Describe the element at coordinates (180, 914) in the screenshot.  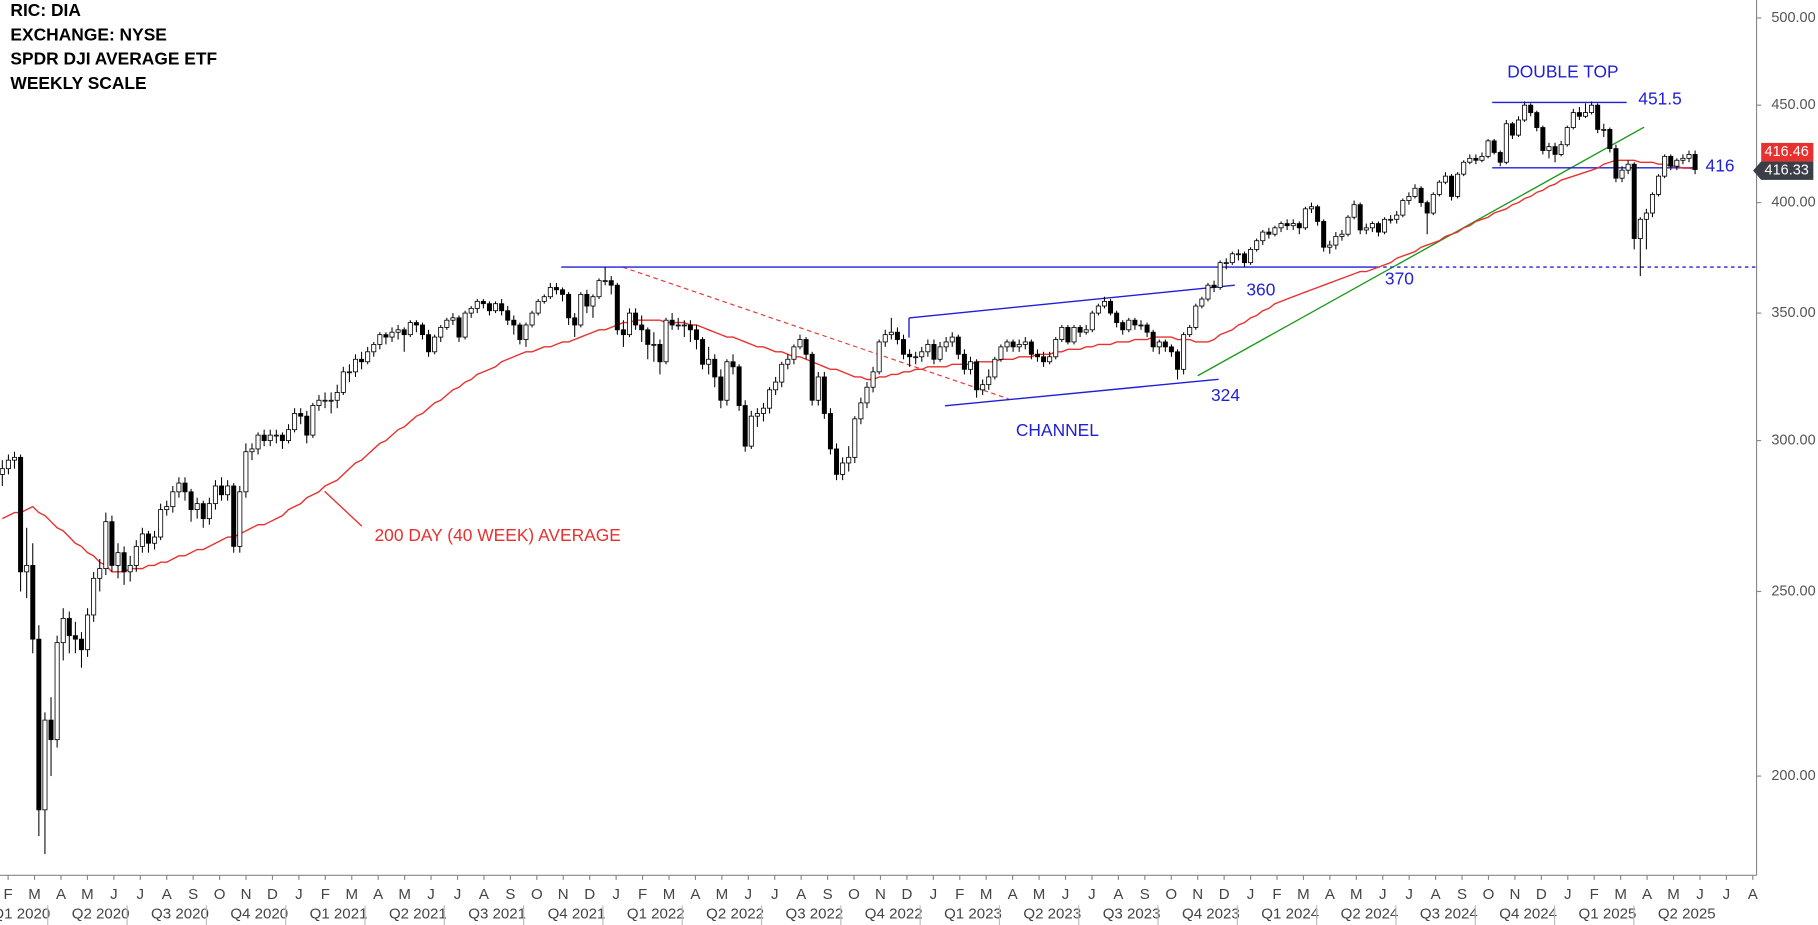
I see `quarter-label: Q3 2020` at that location.